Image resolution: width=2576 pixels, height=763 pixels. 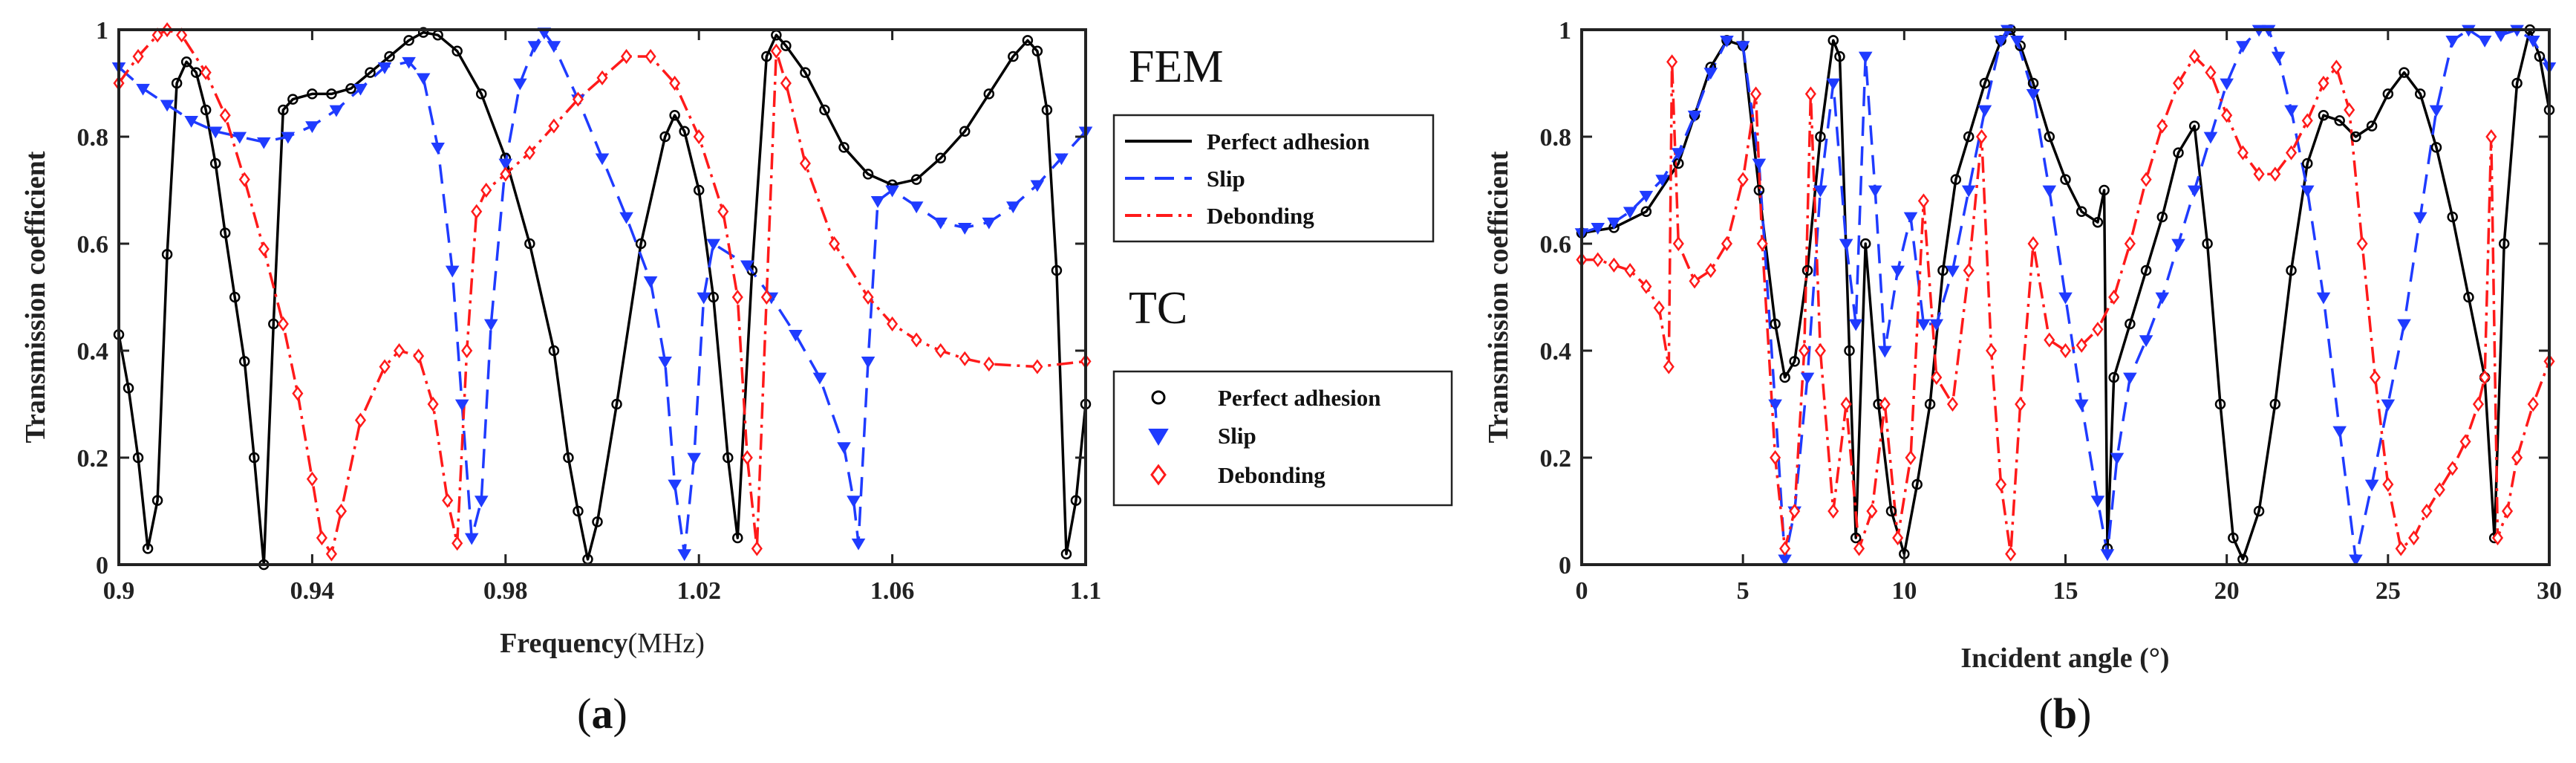 I want to click on x-tick-label-b: 25, so click(x=2388, y=591).